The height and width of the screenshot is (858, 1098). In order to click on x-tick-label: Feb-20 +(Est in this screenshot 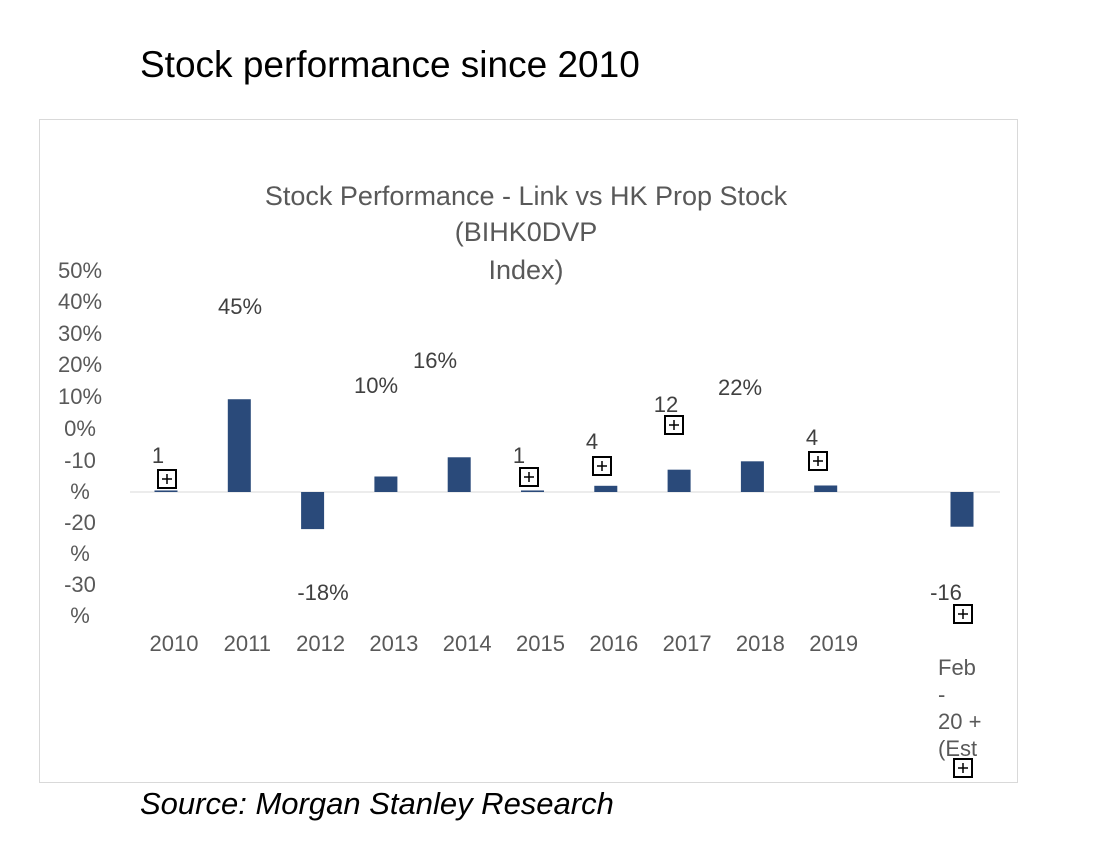, I will do `click(959, 708)`.